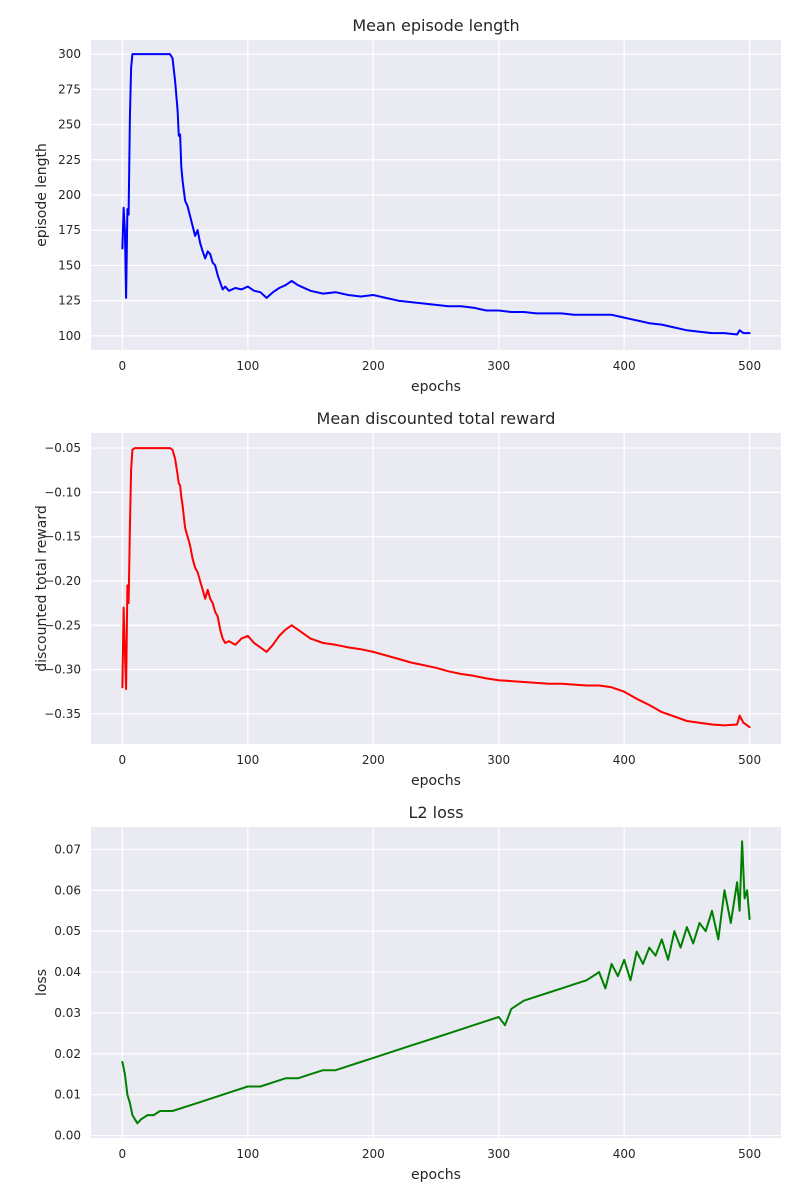  What do you see at coordinates (749, 366) in the screenshot?
I see `chart-0-x-tick-label-5: 500` at bounding box center [749, 366].